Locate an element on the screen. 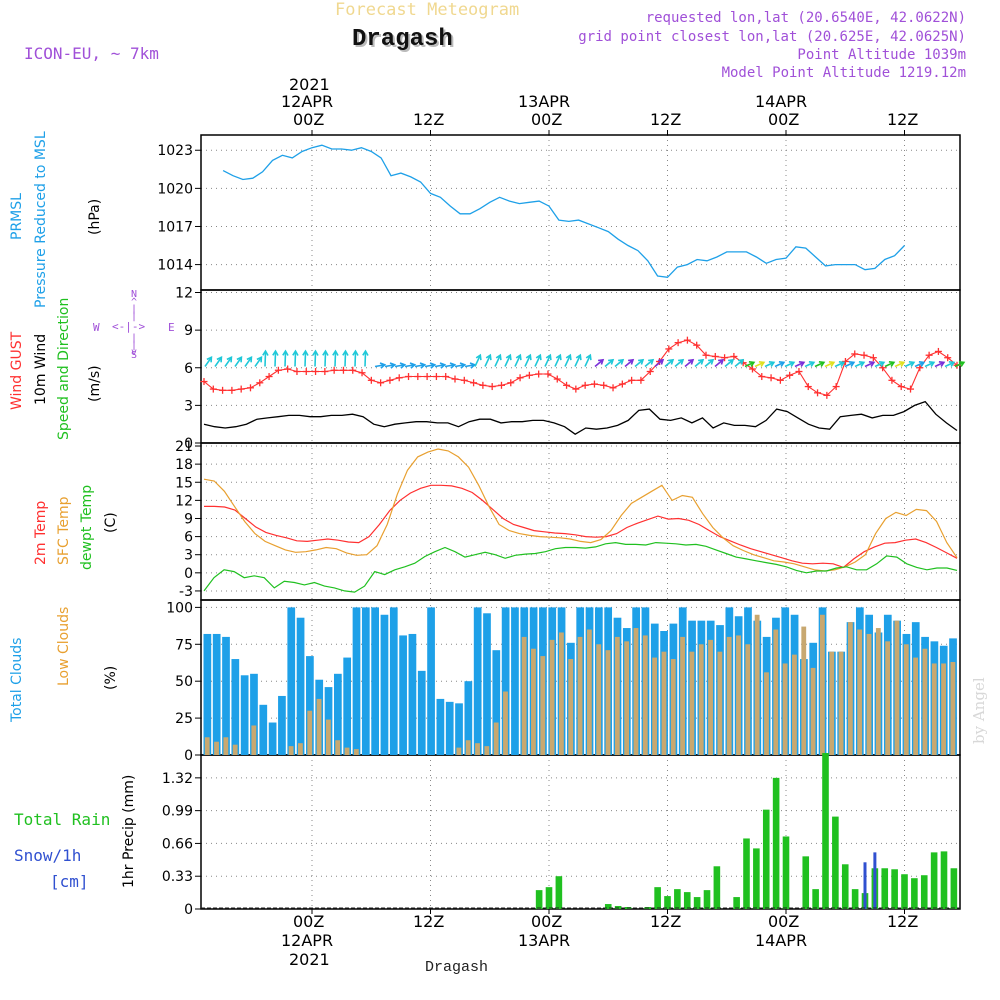  ytick-label: 18 is located at coordinates (184, 465).